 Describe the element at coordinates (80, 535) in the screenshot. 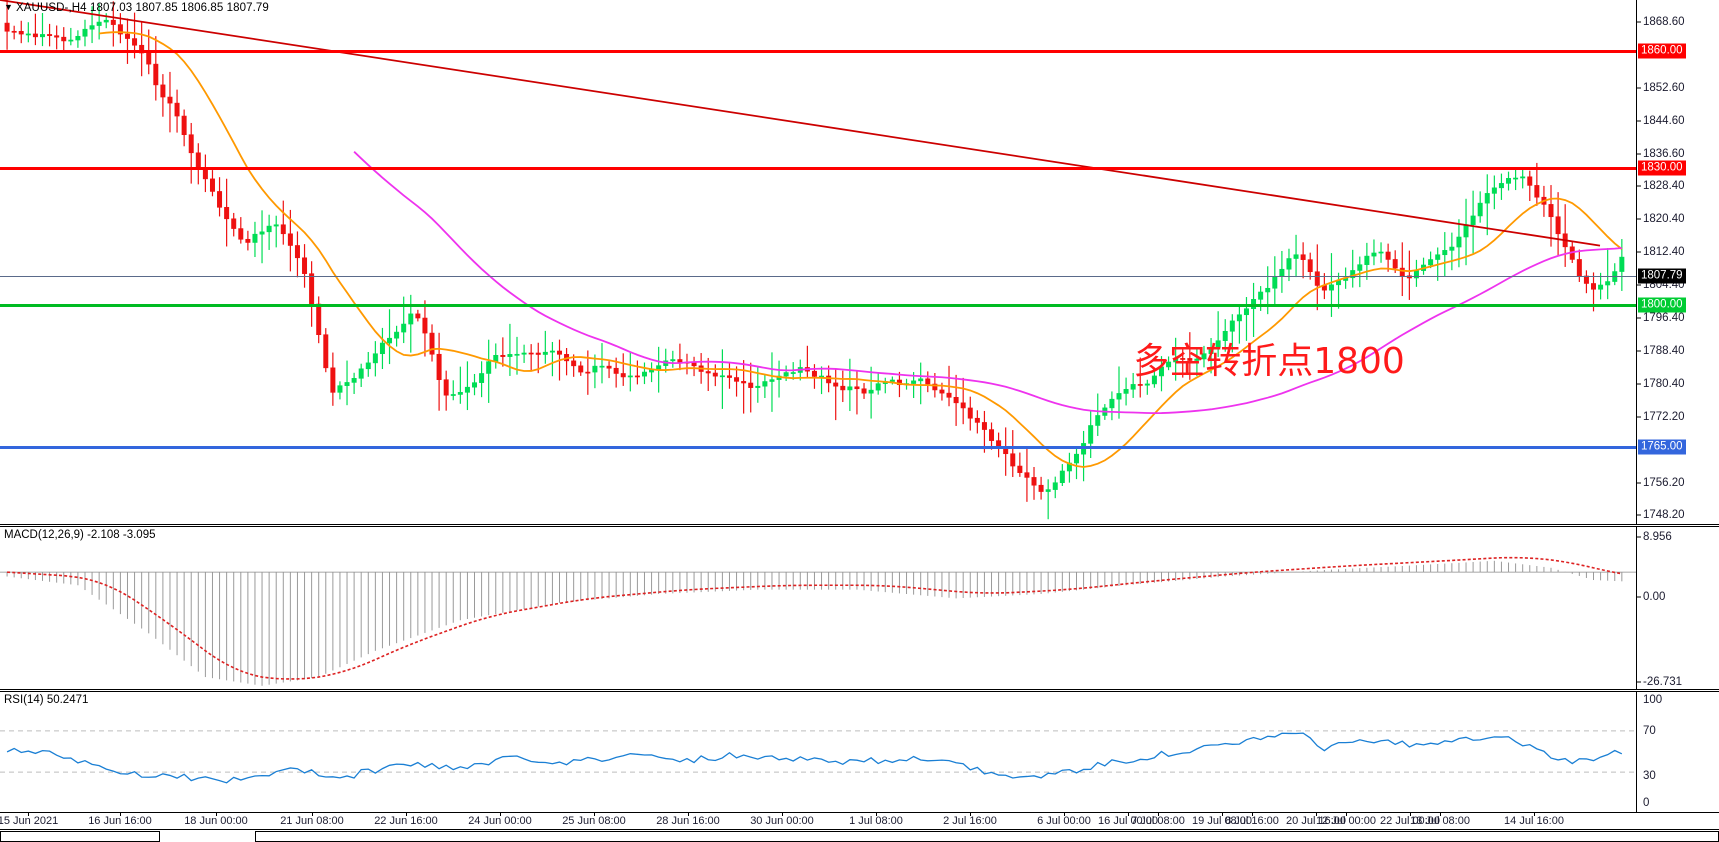

I see `macd-header: MACD(12,26,9) -2.108 -3.095` at that location.